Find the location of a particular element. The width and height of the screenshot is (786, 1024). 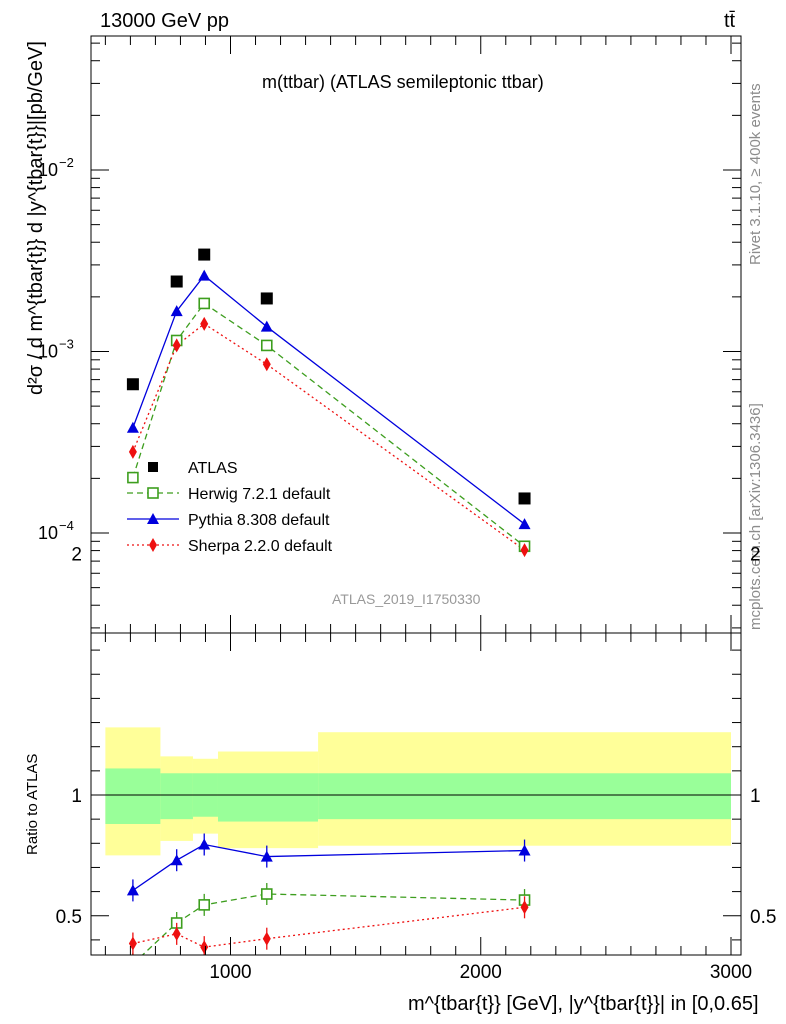

uncertainty-bands is located at coordinates (418, 791).